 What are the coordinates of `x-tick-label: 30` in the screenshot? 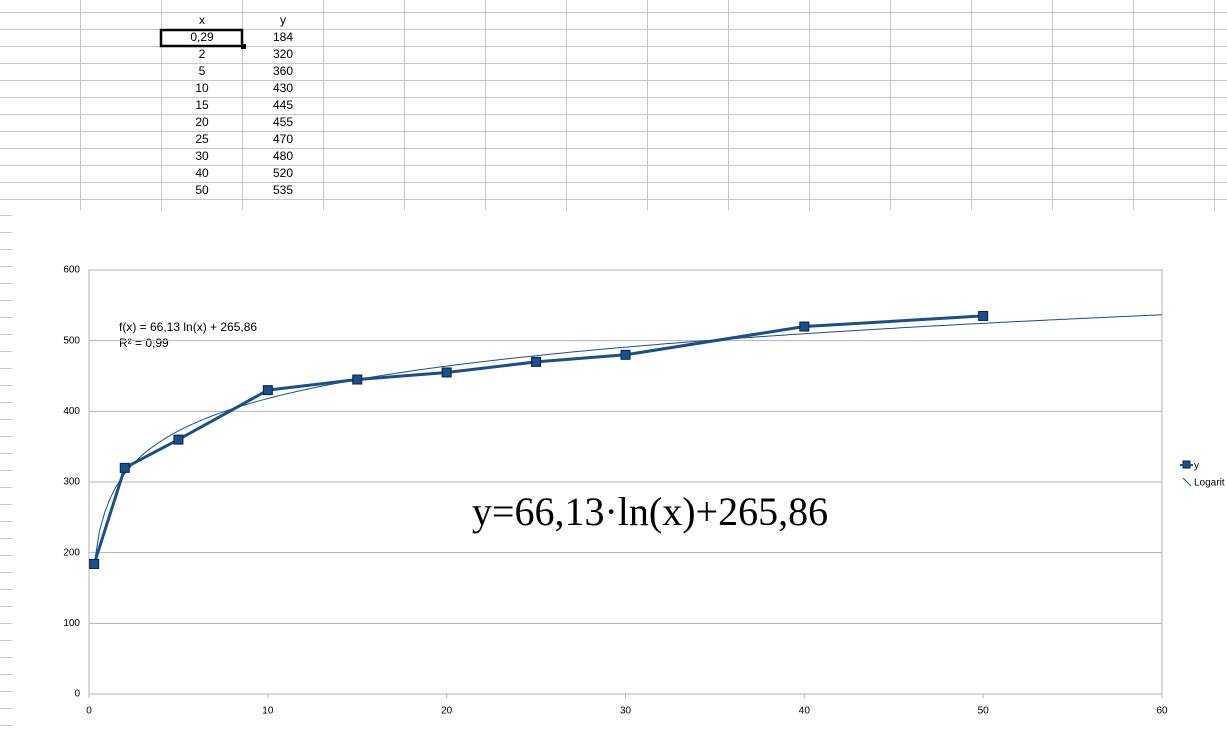 It's located at (626, 711).